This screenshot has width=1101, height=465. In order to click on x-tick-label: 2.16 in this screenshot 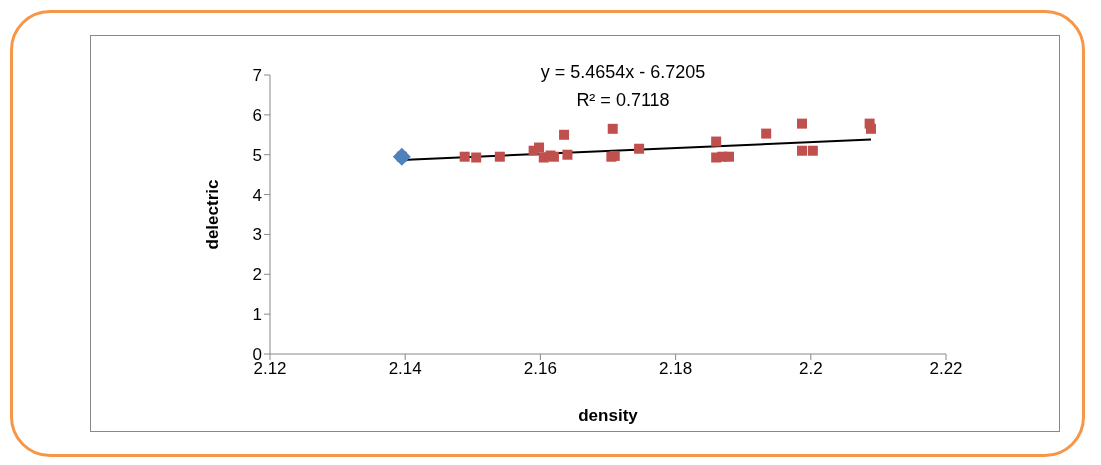, I will do `click(540, 369)`.